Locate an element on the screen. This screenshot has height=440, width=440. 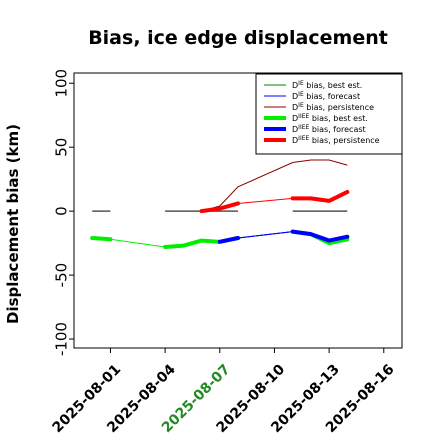
y-axis-label: Displacement bias (km) is located at coordinates (13, 224).